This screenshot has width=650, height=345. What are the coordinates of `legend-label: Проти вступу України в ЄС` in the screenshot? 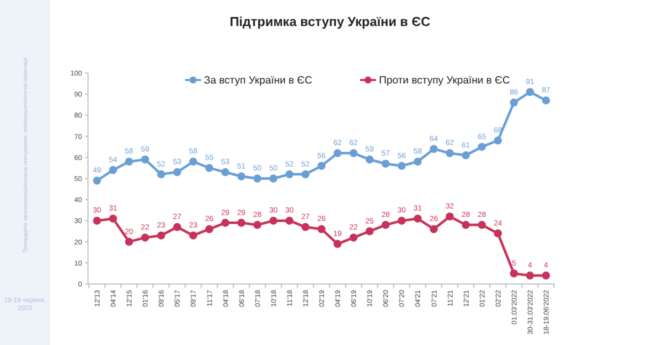 It's located at (444, 80).